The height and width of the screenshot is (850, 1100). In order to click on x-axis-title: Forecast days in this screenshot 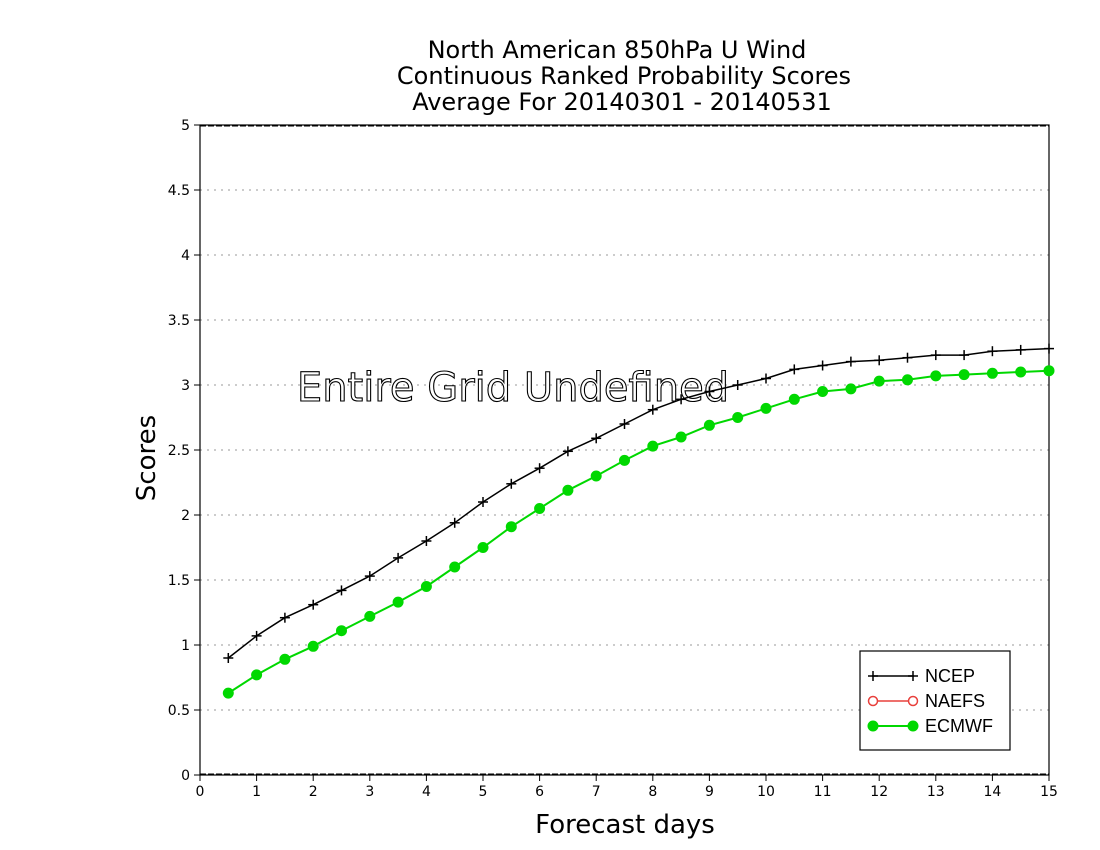, I will do `click(625, 825)`.